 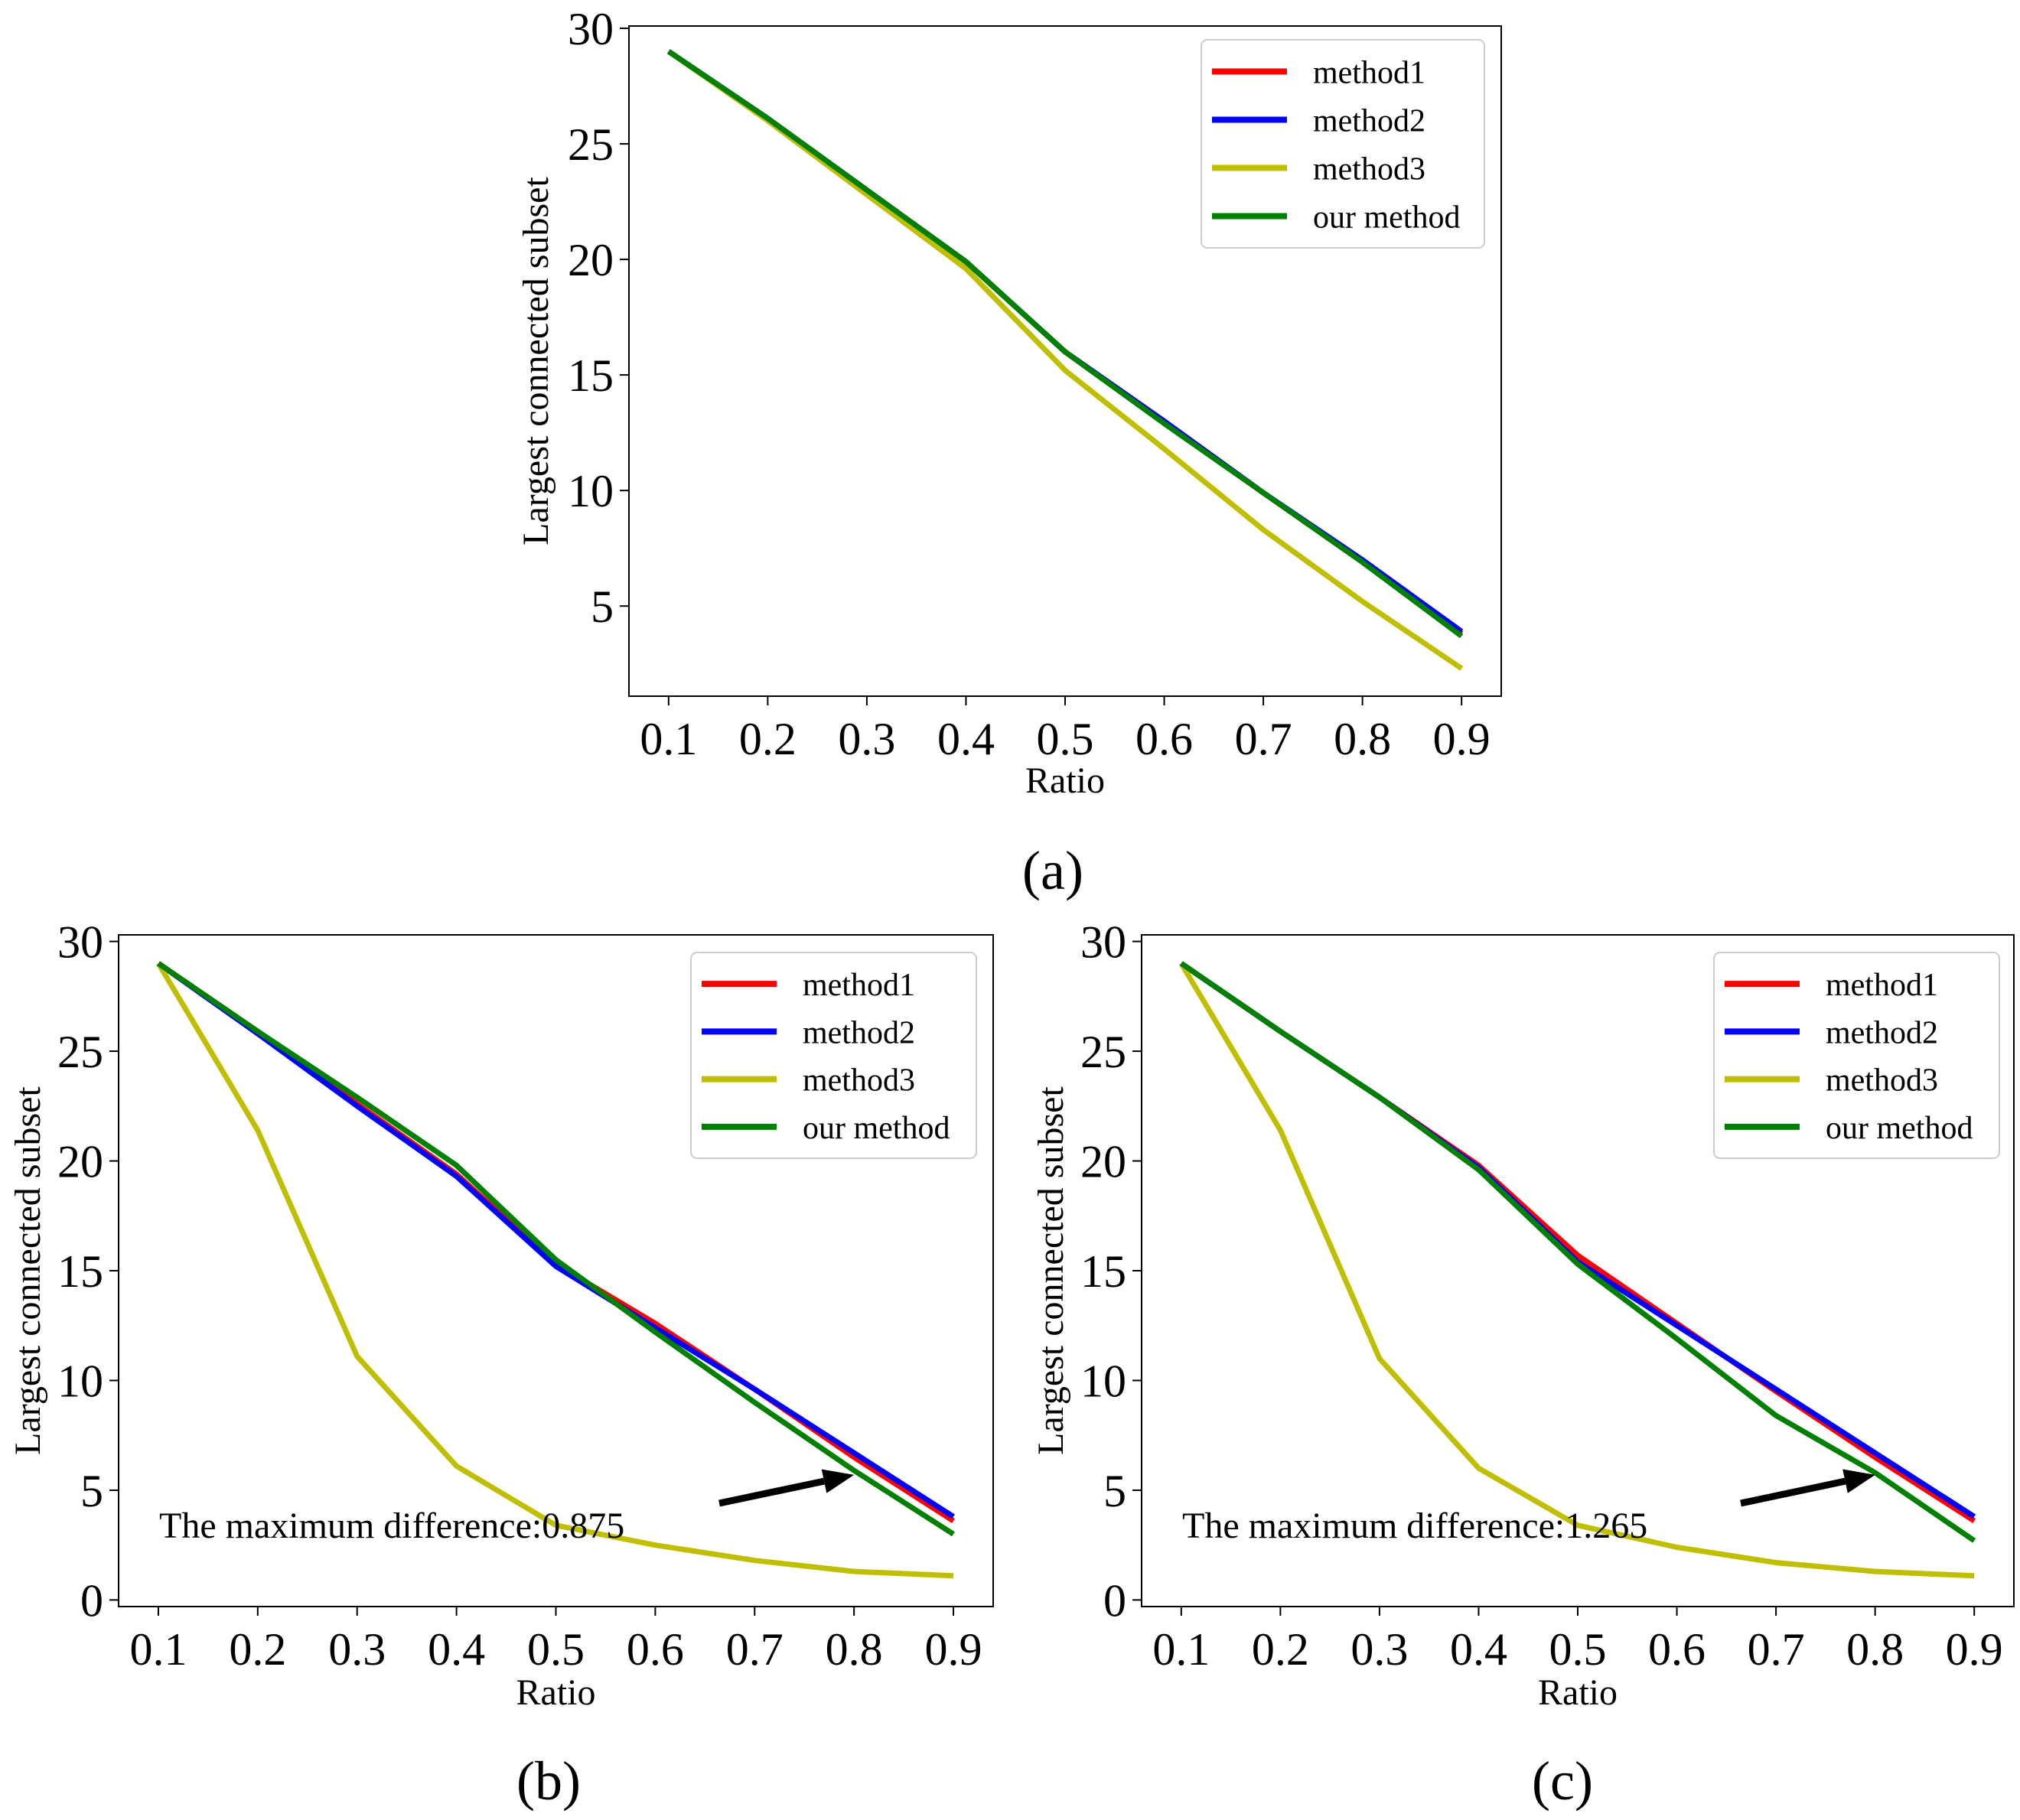 What do you see at coordinates (391, 1526) in the screenshot?
I see `annotation-text: The maximum difference:0.875` at bounding box center [391, 1526].